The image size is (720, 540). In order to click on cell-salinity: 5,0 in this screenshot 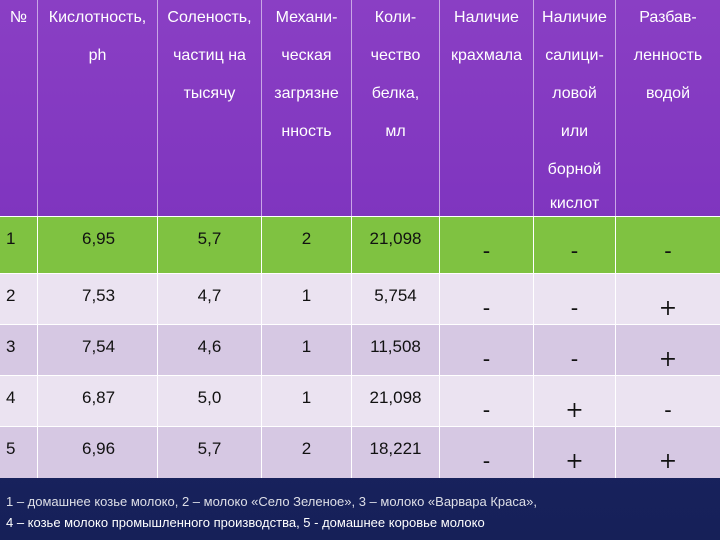, I will do `click(210, 401)`.